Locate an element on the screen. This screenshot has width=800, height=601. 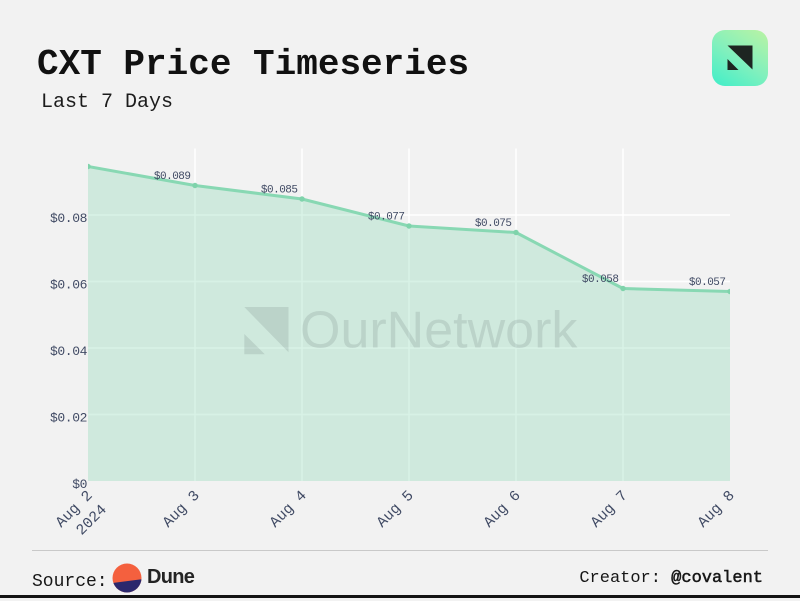
svg-text: $0.085 is located at coordinates (279, 191).